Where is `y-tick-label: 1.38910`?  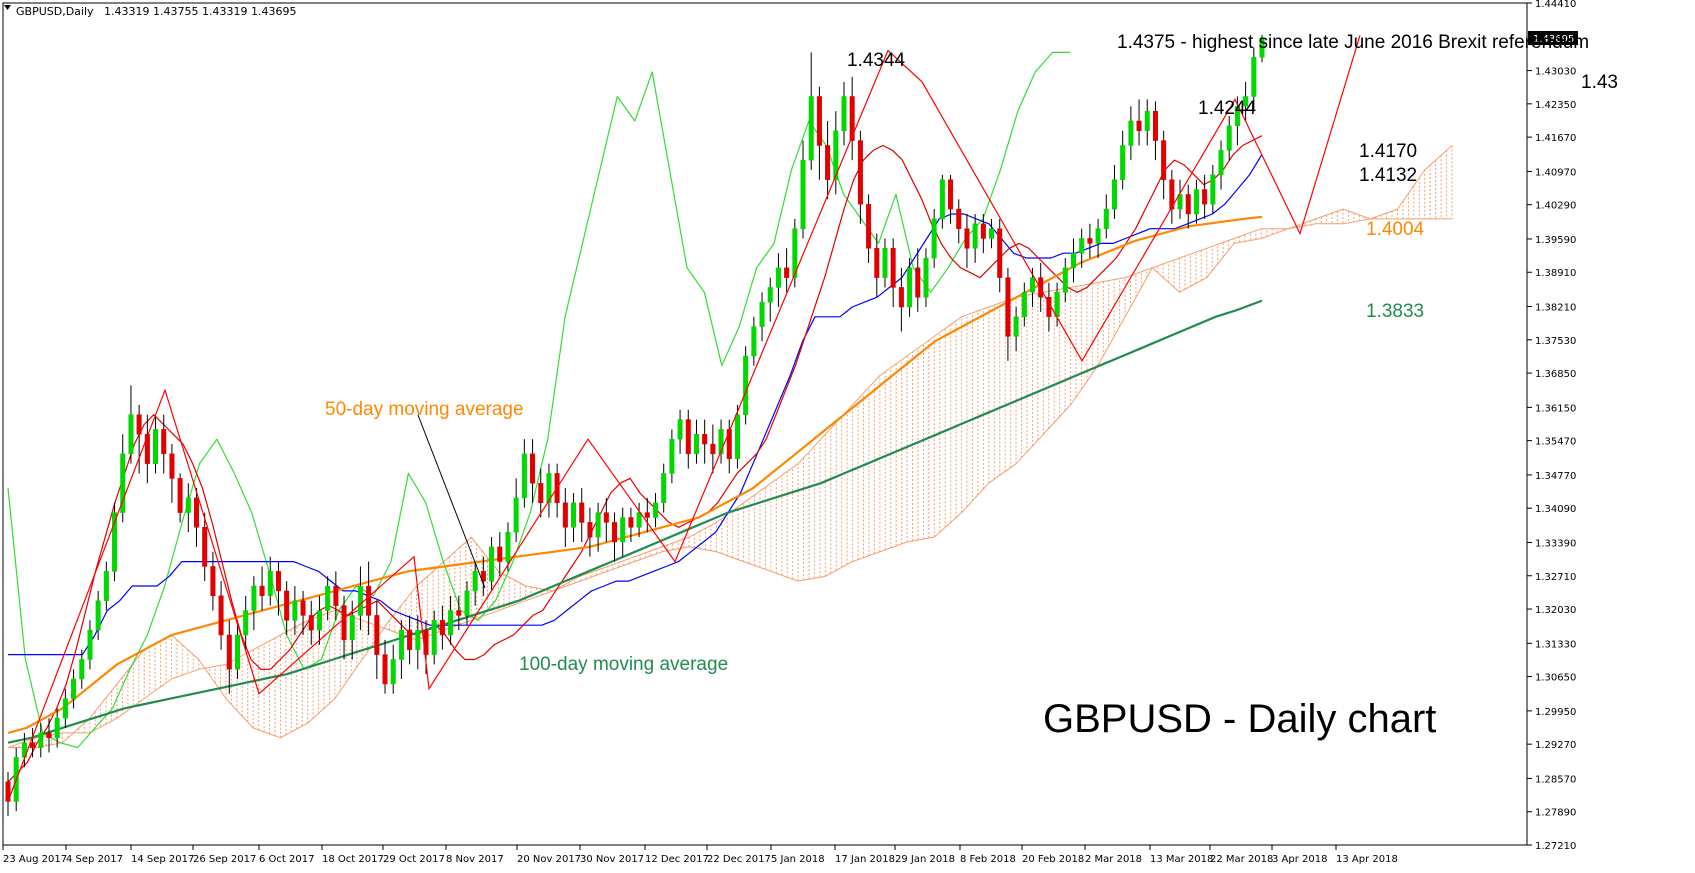
y-tick-label: 1.38910 is located at coordinates (1555, 273).